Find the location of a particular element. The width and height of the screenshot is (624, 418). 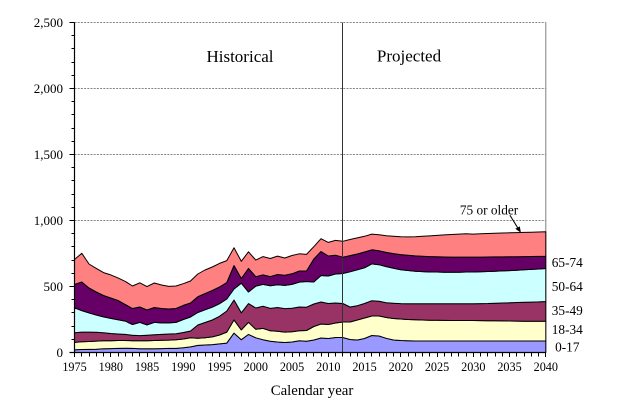

svg-text: 1995 is located at coordinates (219, 367).